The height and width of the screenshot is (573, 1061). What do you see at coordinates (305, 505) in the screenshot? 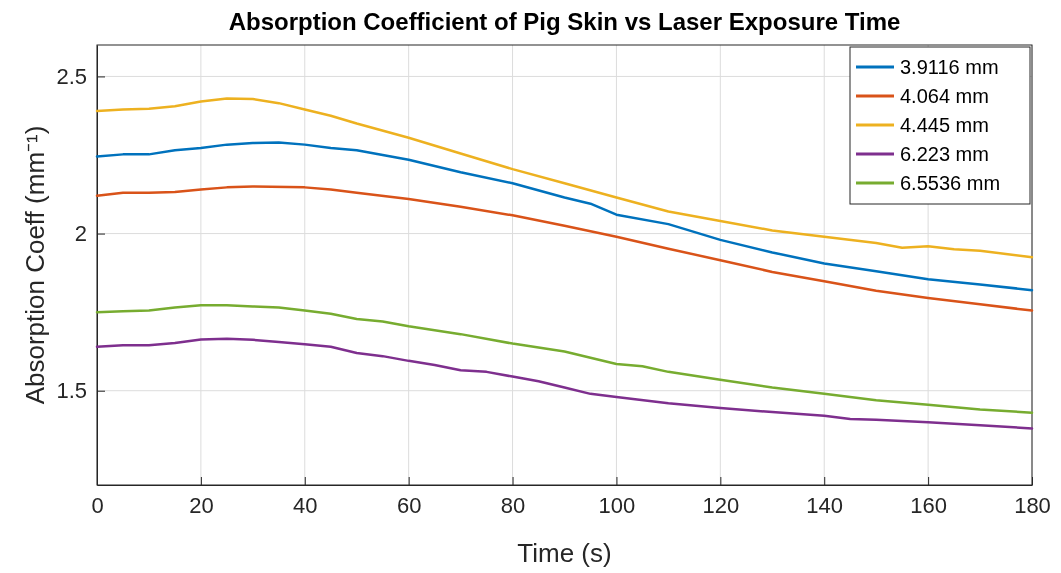
I see `x-tick-label: 40` at bounding box center [305, 505].